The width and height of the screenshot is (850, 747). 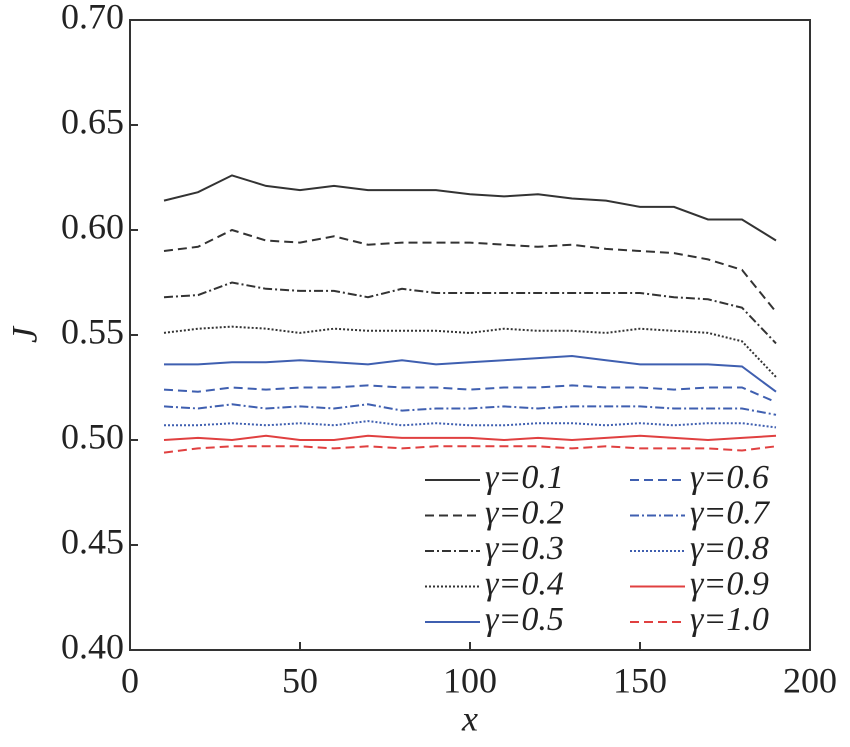 What do you see at coordinates (92, 646) in the screenshot?
I see `y-tick-label: 0.40` at bounding box center [92, 646].